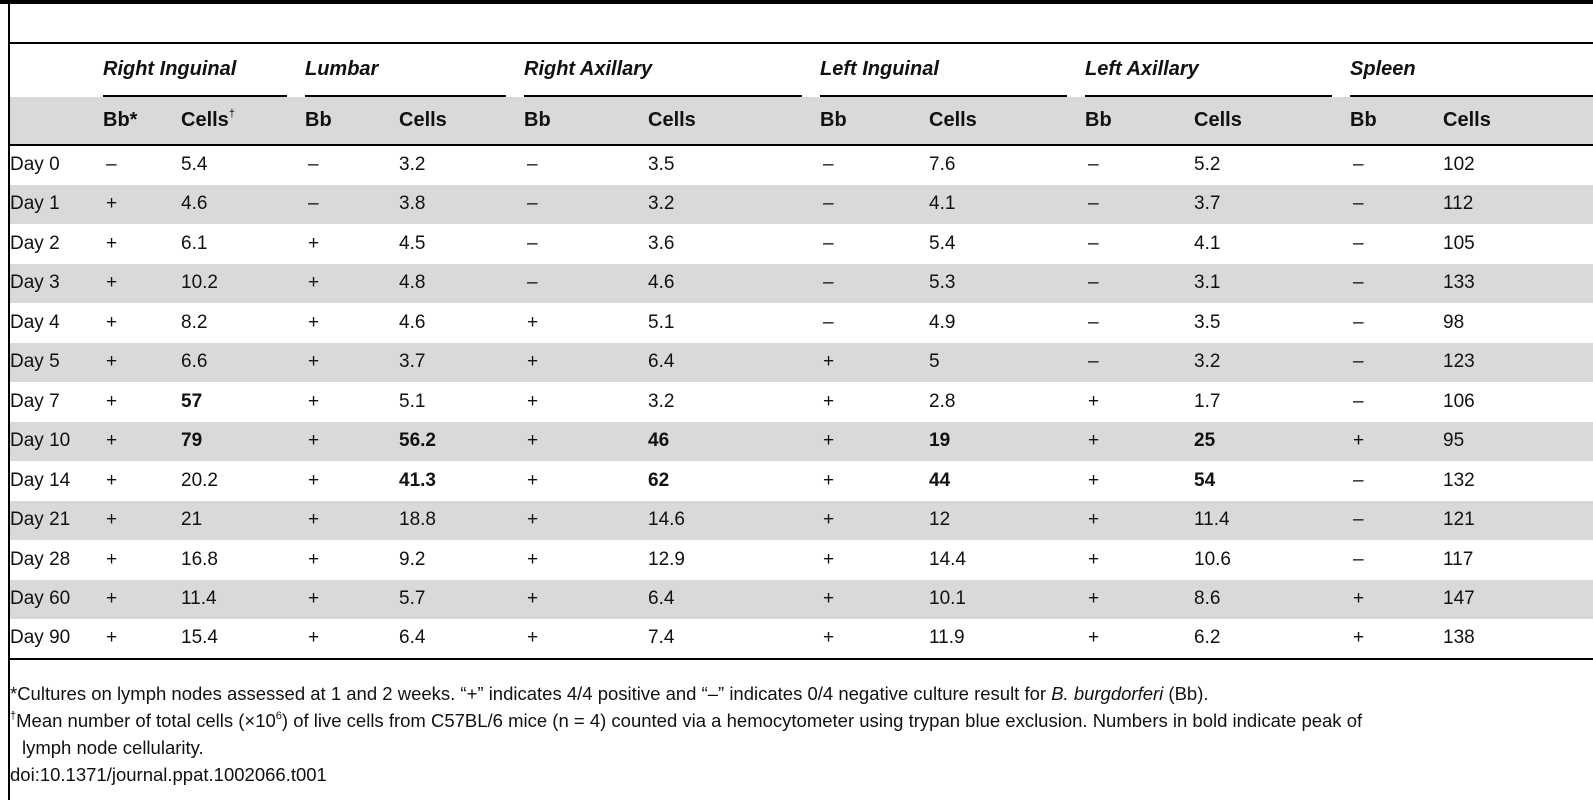  What do you see at coordinates (417, 520) in the screenshot?
I see `cells-value: 18.8` at bounding box center [417, 520].